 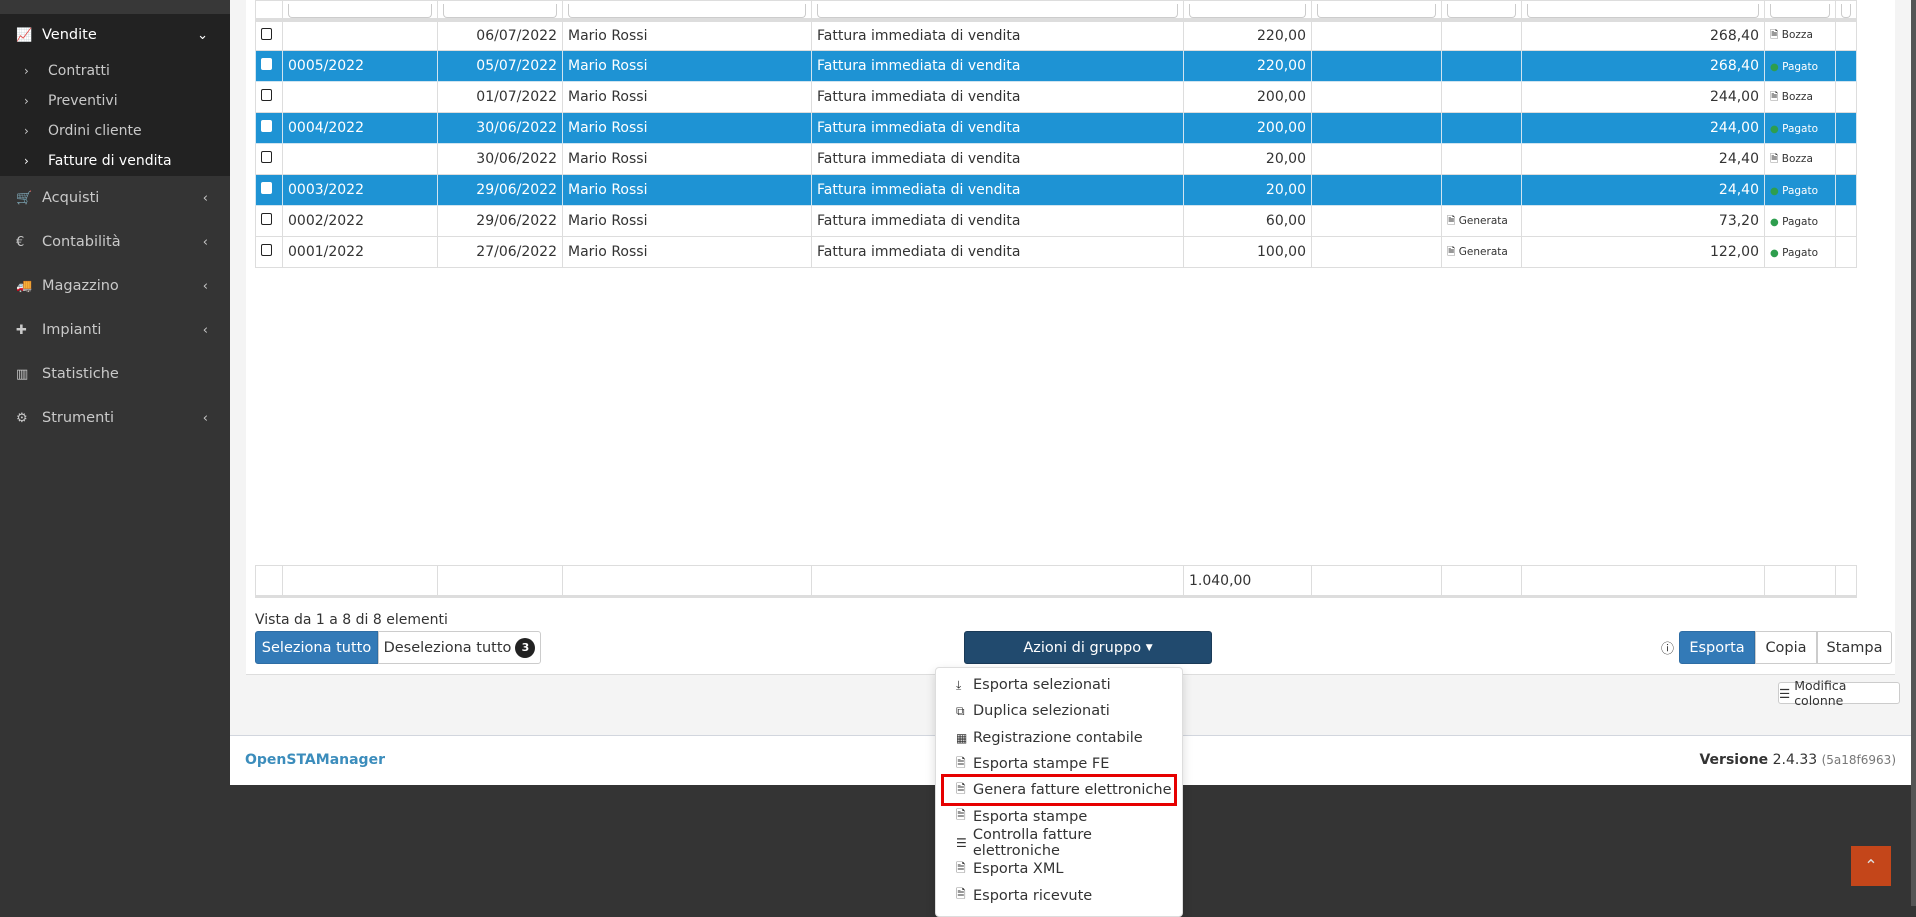 I want to click on sidebar-item-5: ▥ Statistiche, so click(x=115, y=374).